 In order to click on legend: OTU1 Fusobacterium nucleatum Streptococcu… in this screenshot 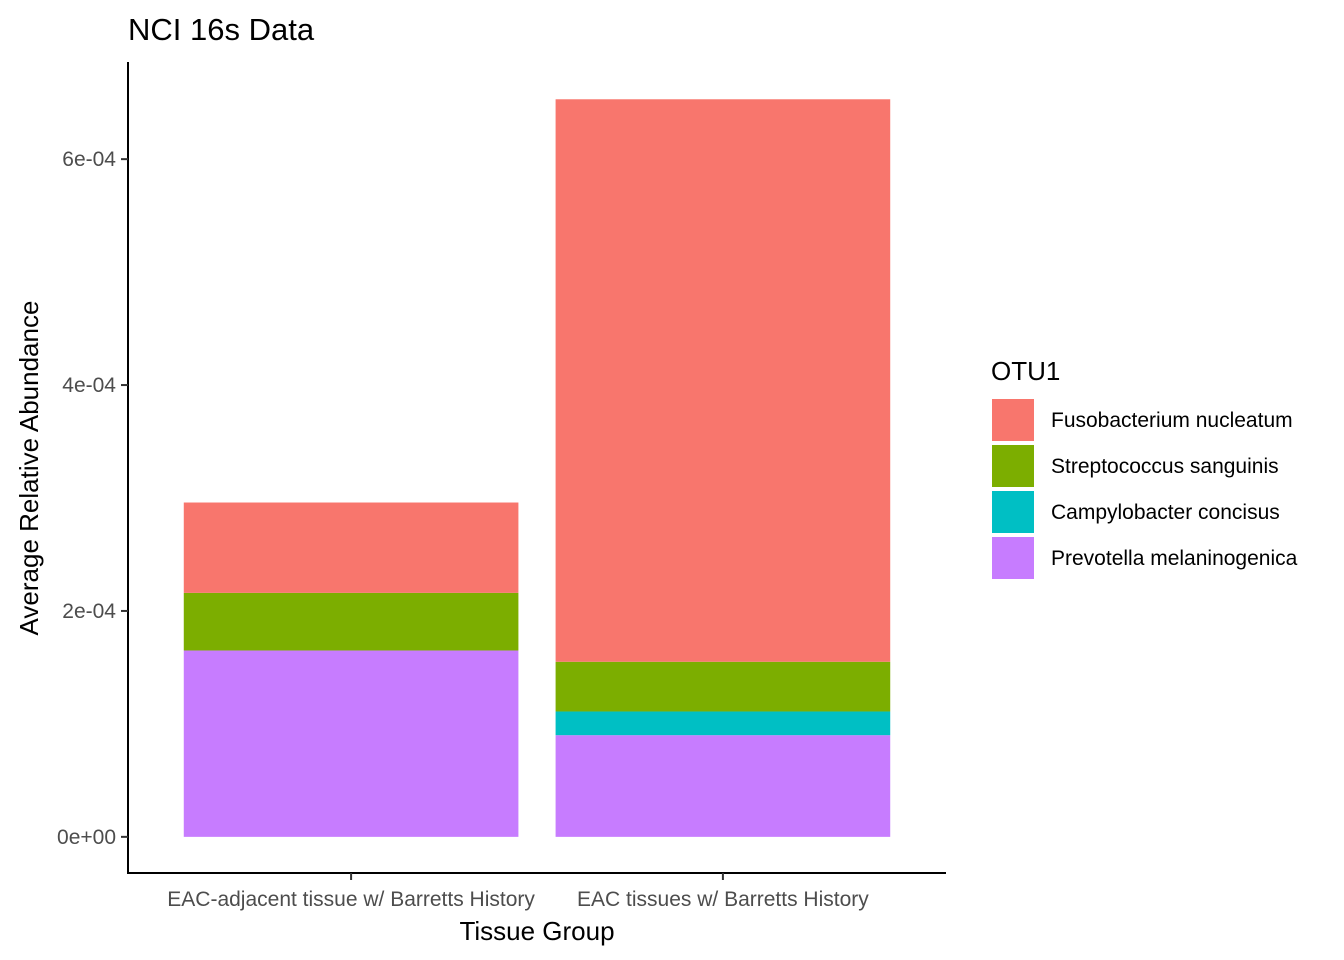, I will do `click(1144, 467)`.